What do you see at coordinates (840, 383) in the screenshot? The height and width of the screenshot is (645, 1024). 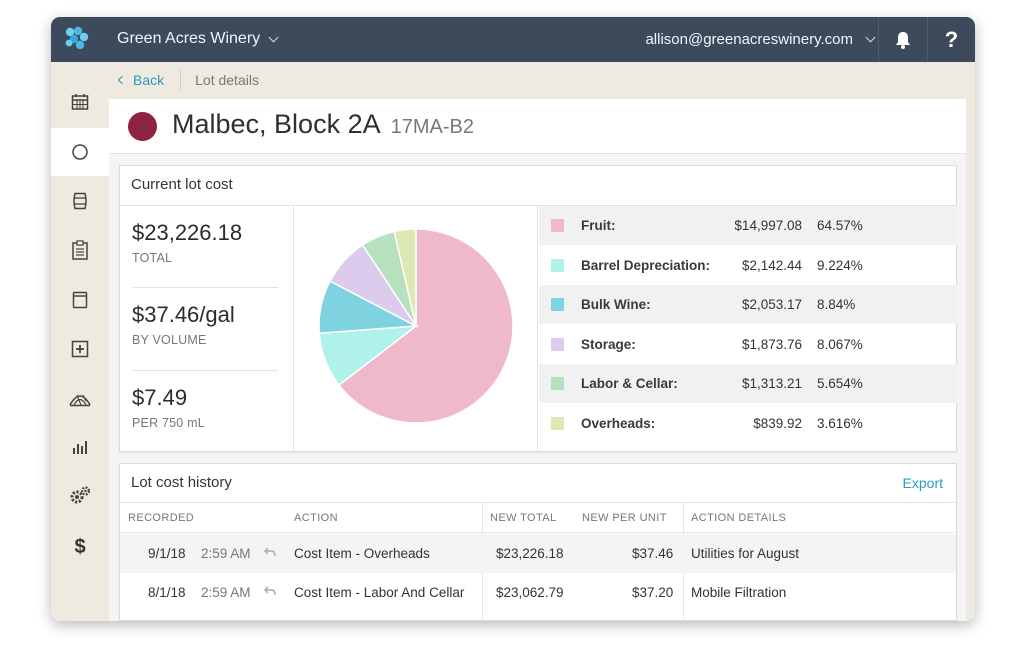 I see `breakdown-percent: 5.654%` at bounding box center [840, 383].